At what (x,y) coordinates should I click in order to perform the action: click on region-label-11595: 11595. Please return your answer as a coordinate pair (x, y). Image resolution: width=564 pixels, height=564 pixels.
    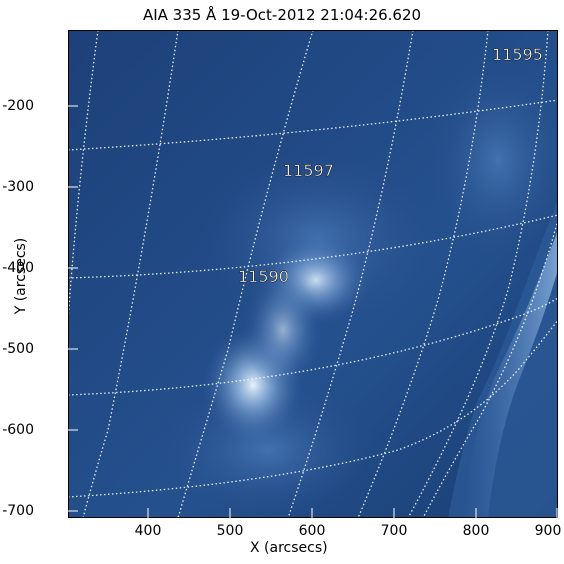
    Looking at the image, I should click on (517, 54).